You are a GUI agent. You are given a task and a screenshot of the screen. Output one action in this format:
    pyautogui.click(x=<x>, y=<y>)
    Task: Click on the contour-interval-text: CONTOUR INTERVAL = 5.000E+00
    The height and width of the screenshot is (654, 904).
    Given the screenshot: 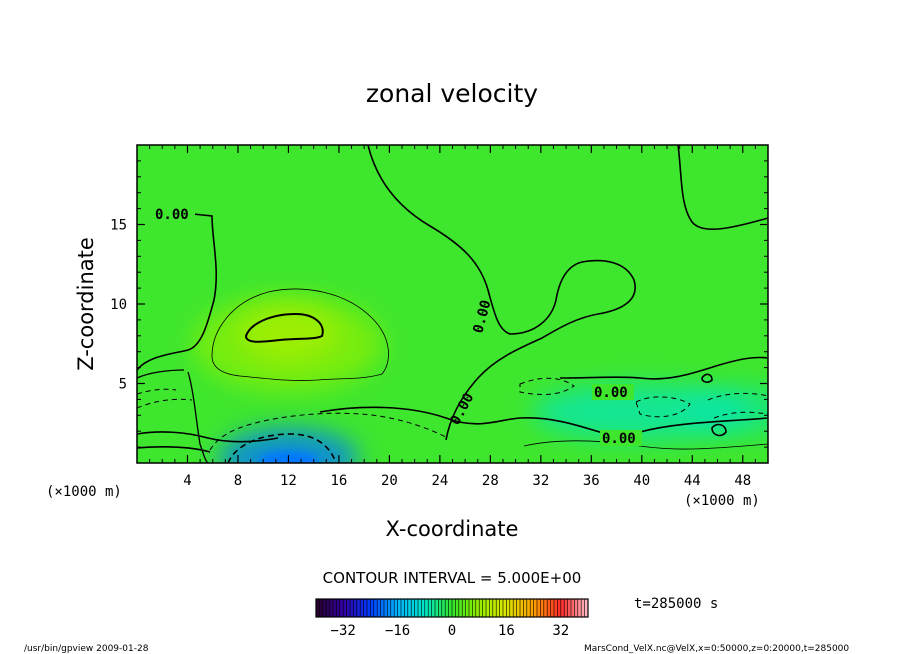 What is the action you would take?
    pyautogui.click(x=452, y=578)
    